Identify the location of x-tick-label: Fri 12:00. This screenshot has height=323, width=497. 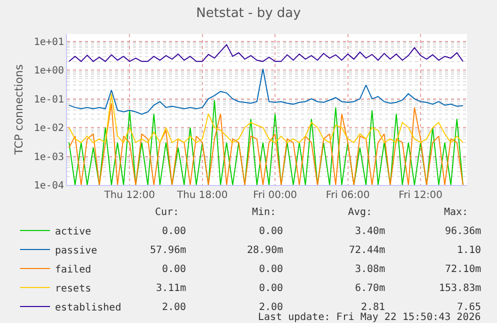
(420, 195).